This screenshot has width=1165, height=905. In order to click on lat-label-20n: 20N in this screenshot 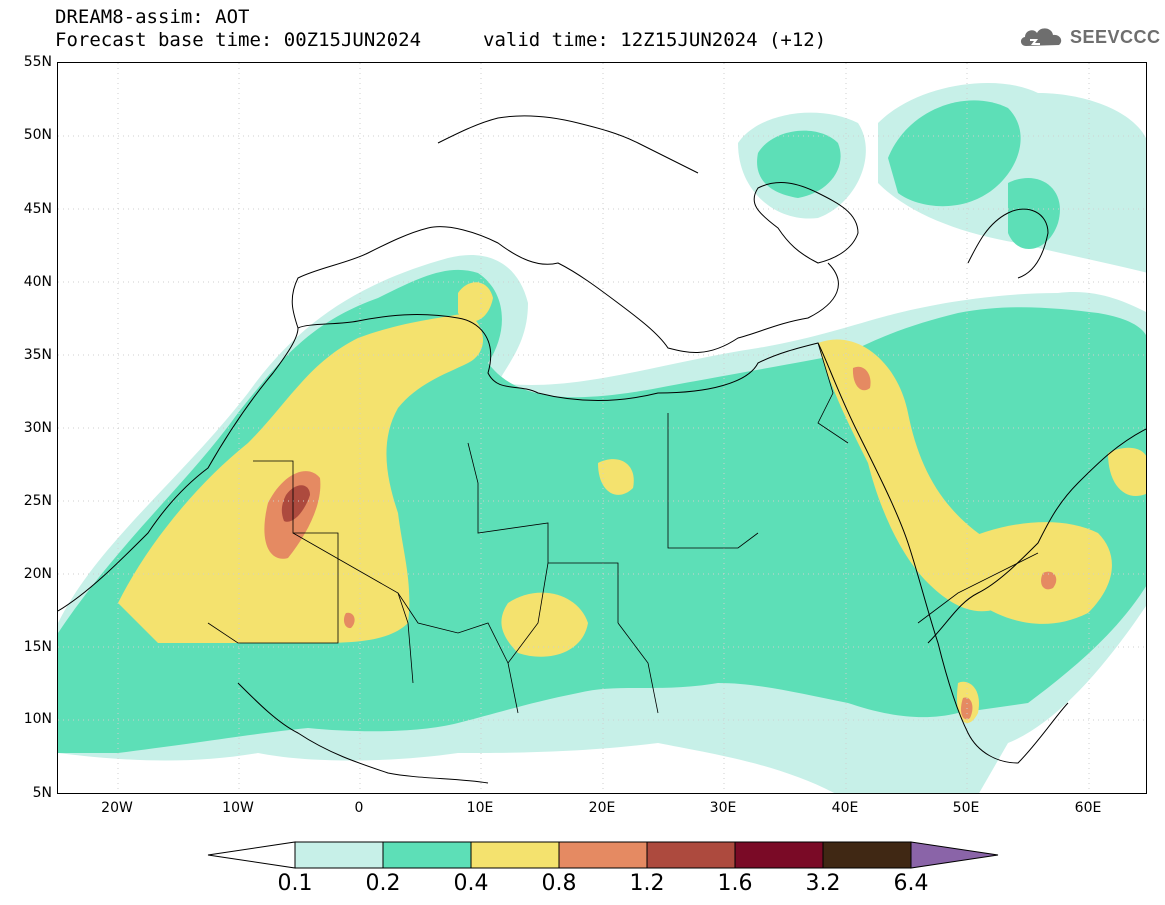, I will do `click(37, 574)`.